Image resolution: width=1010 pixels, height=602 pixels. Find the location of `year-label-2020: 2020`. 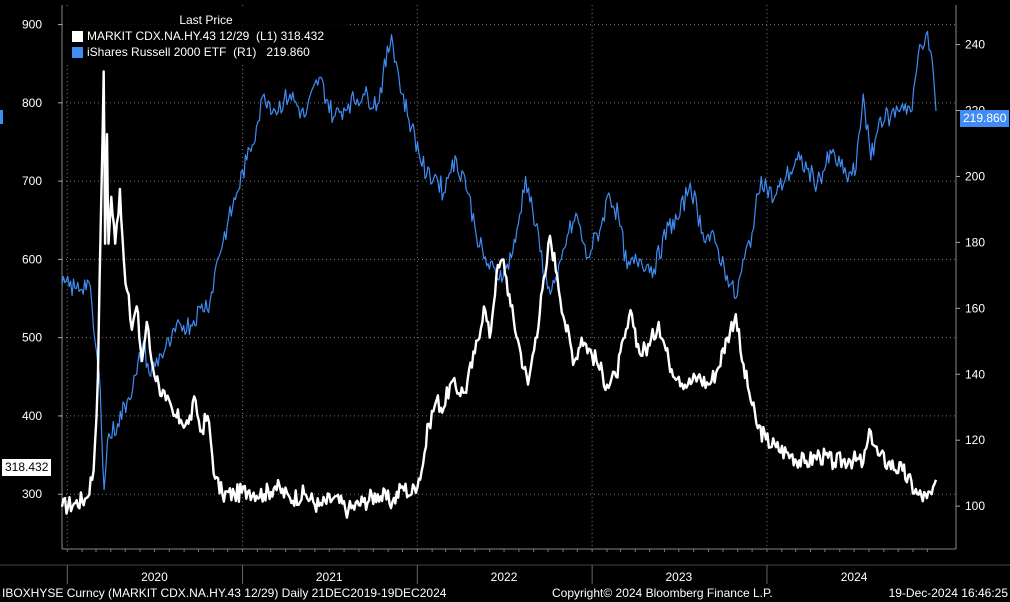

year-label-2020: 2020 is located at coordinates (154, 577).